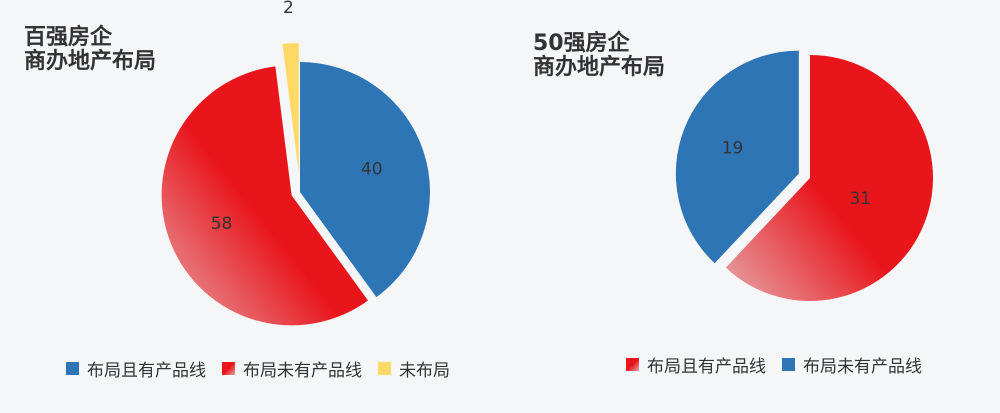  Describe the element at coordinates (581, 43) in the screenshot. I see `chart-title-line: 50强房企` at that location.